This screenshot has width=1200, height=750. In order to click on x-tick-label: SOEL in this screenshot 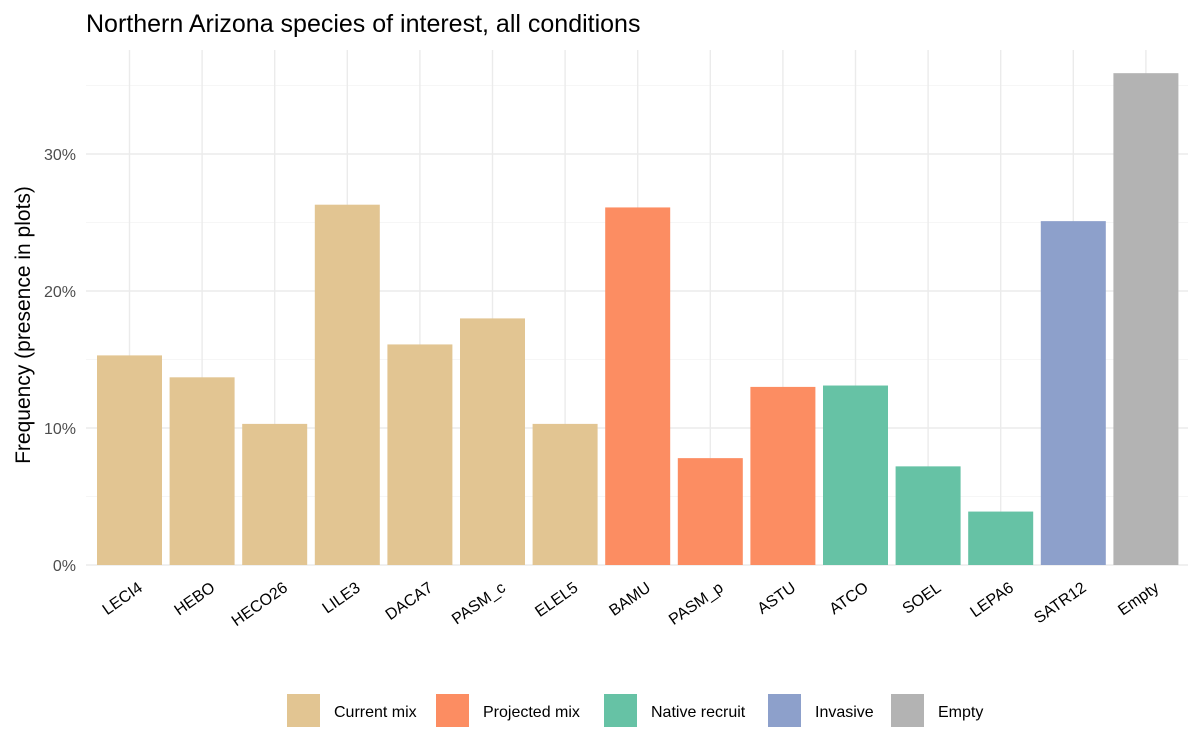, I will do `click(922, 598)`.